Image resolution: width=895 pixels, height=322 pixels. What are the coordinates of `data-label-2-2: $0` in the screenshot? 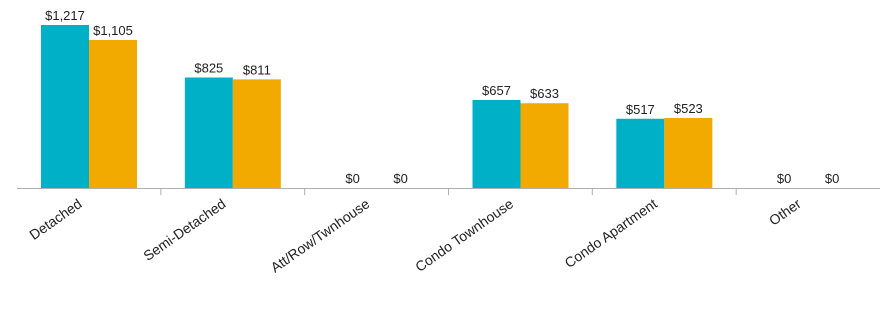 It's located at (400, 178).